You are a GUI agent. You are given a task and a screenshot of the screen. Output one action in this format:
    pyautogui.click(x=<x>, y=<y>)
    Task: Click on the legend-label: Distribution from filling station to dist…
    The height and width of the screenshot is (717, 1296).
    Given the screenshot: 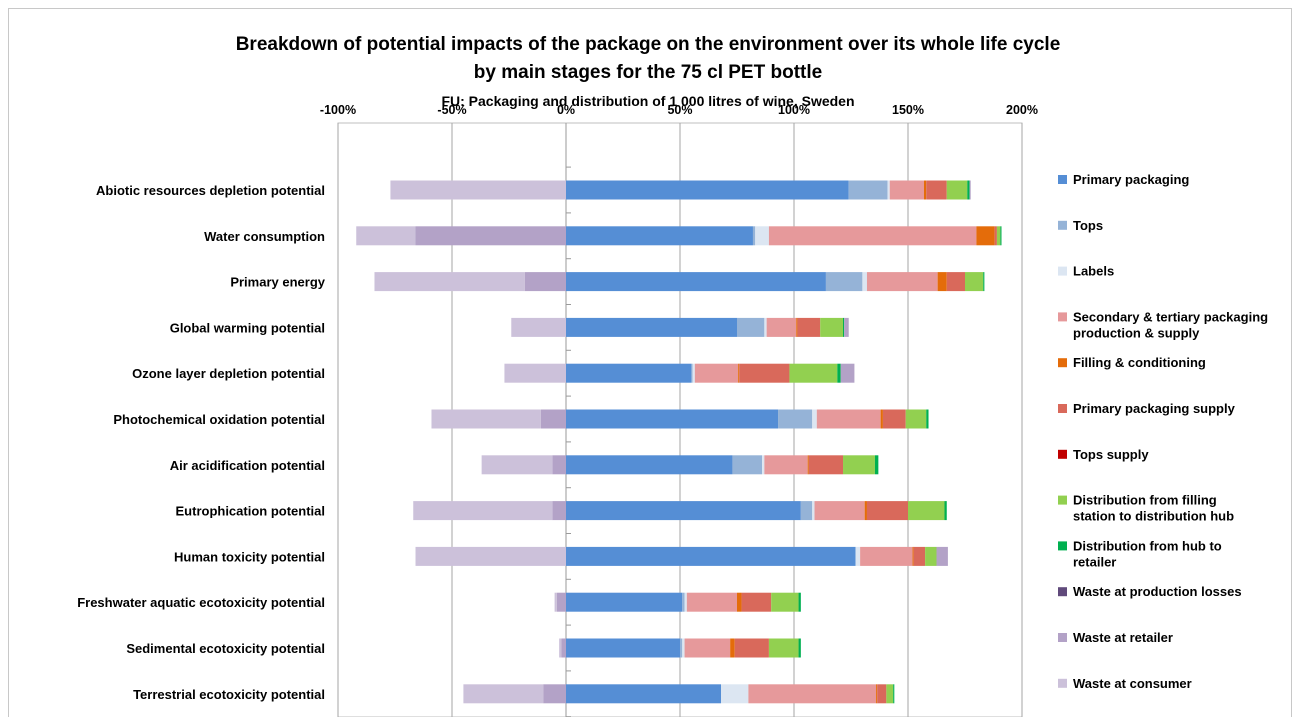 What is the action you would take?
    pyautogui.click(x=1153, y=508)
    